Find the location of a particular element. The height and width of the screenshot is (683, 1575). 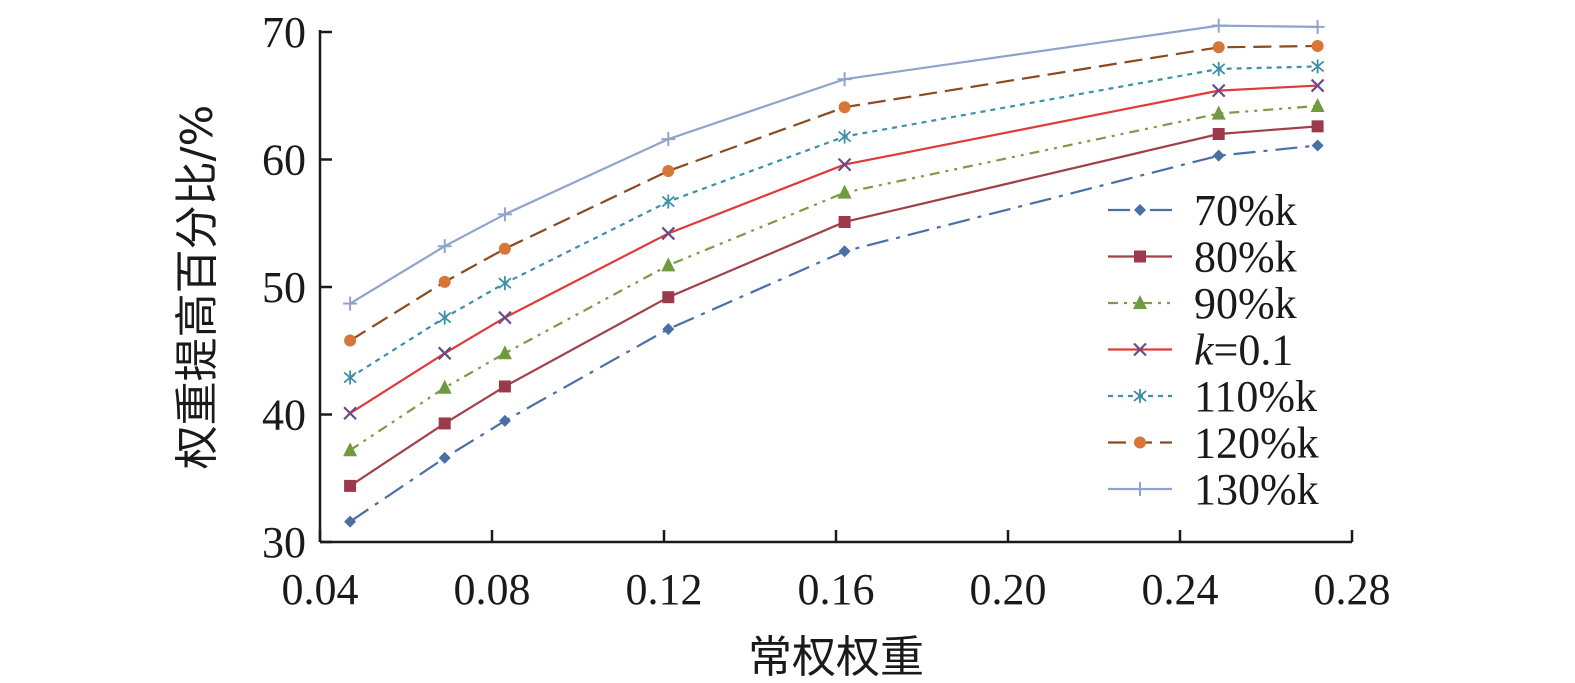

legend-item: 120%k is located at coordinates (1213, 443).